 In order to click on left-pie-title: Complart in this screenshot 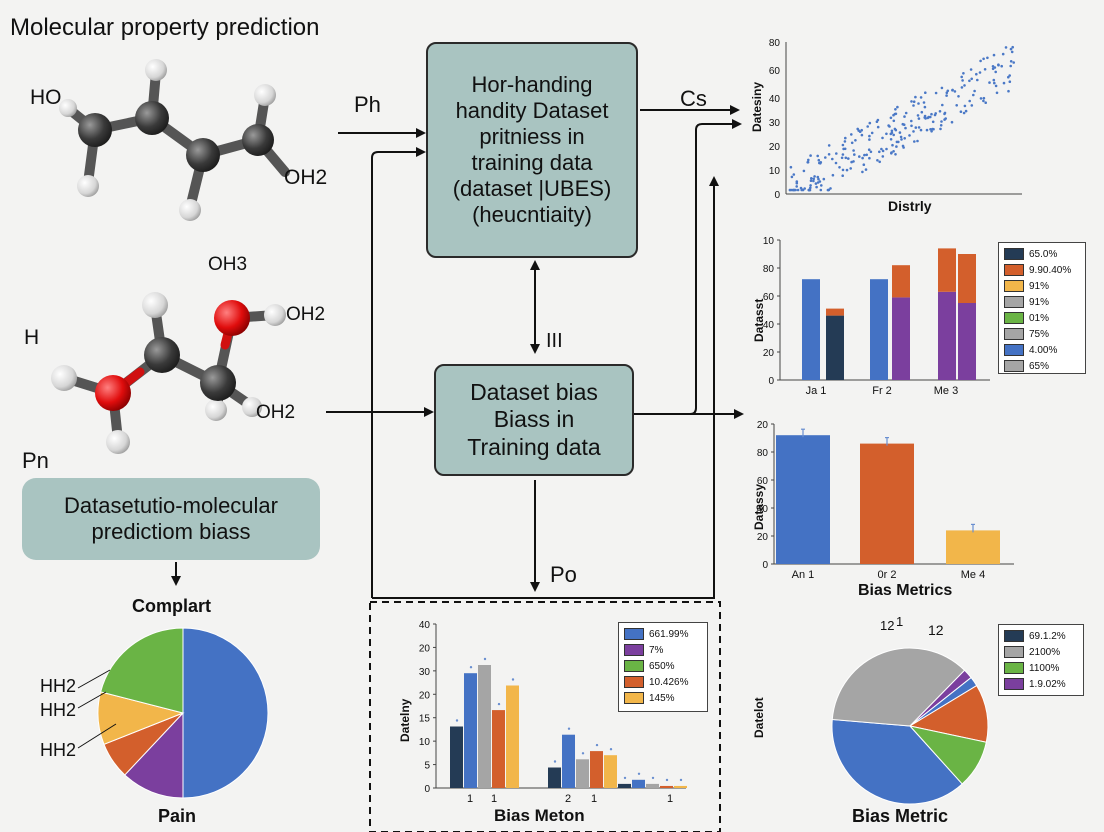, I will do `click(172, 606)`.